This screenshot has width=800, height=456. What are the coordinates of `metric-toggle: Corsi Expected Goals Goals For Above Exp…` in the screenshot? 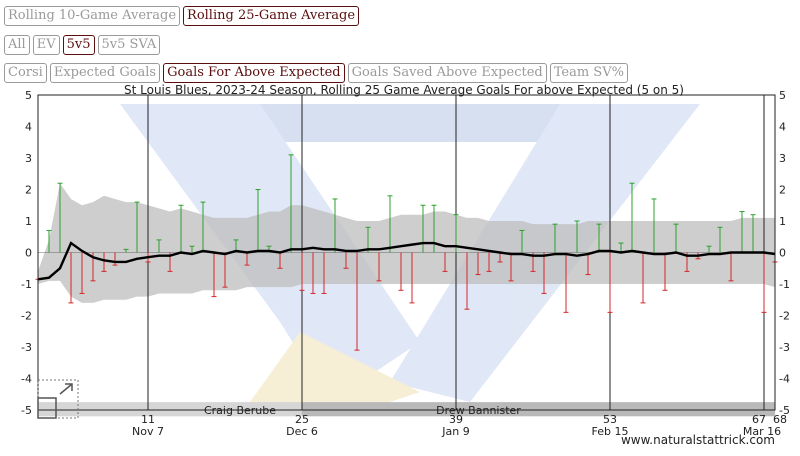 It's located at (316, 73).